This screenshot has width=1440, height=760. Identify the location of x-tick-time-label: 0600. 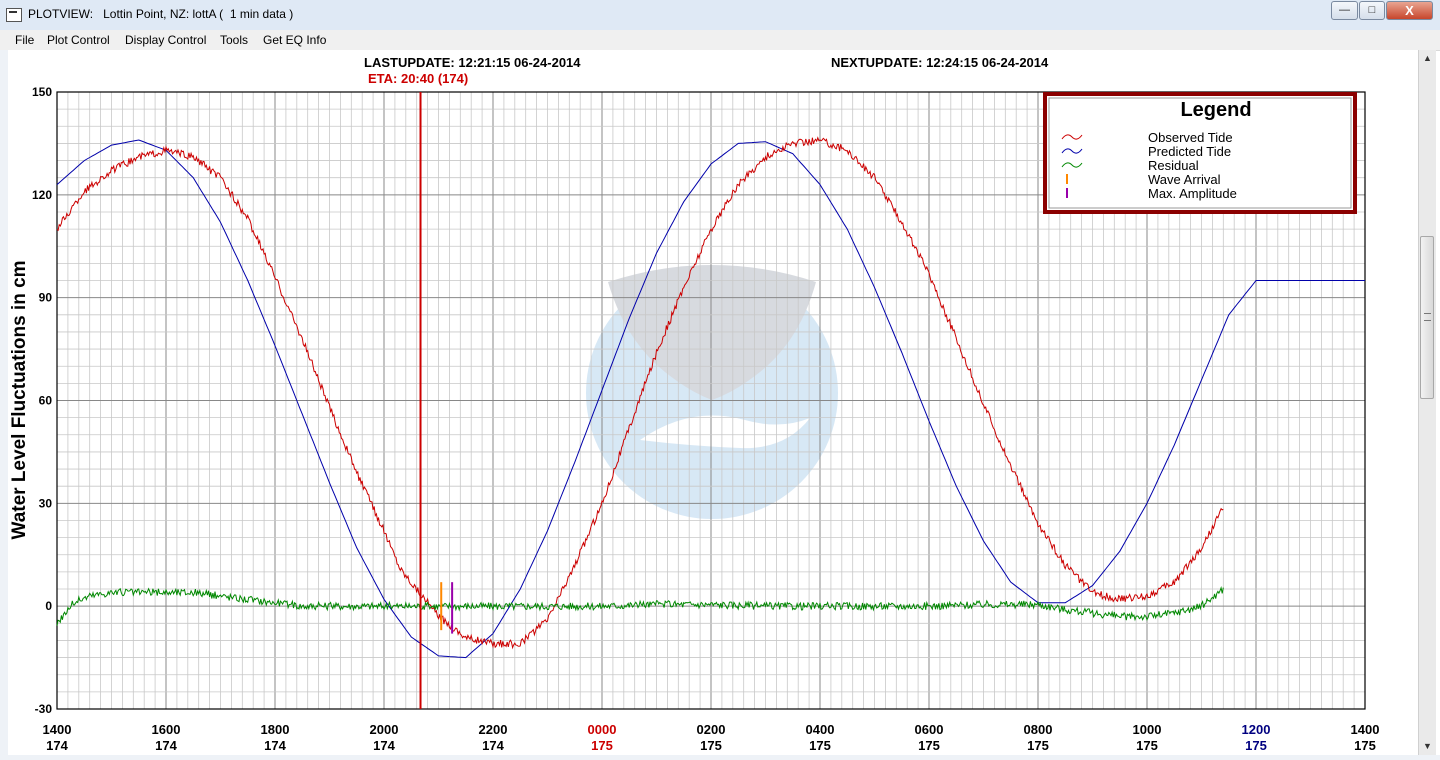
(929, 729).